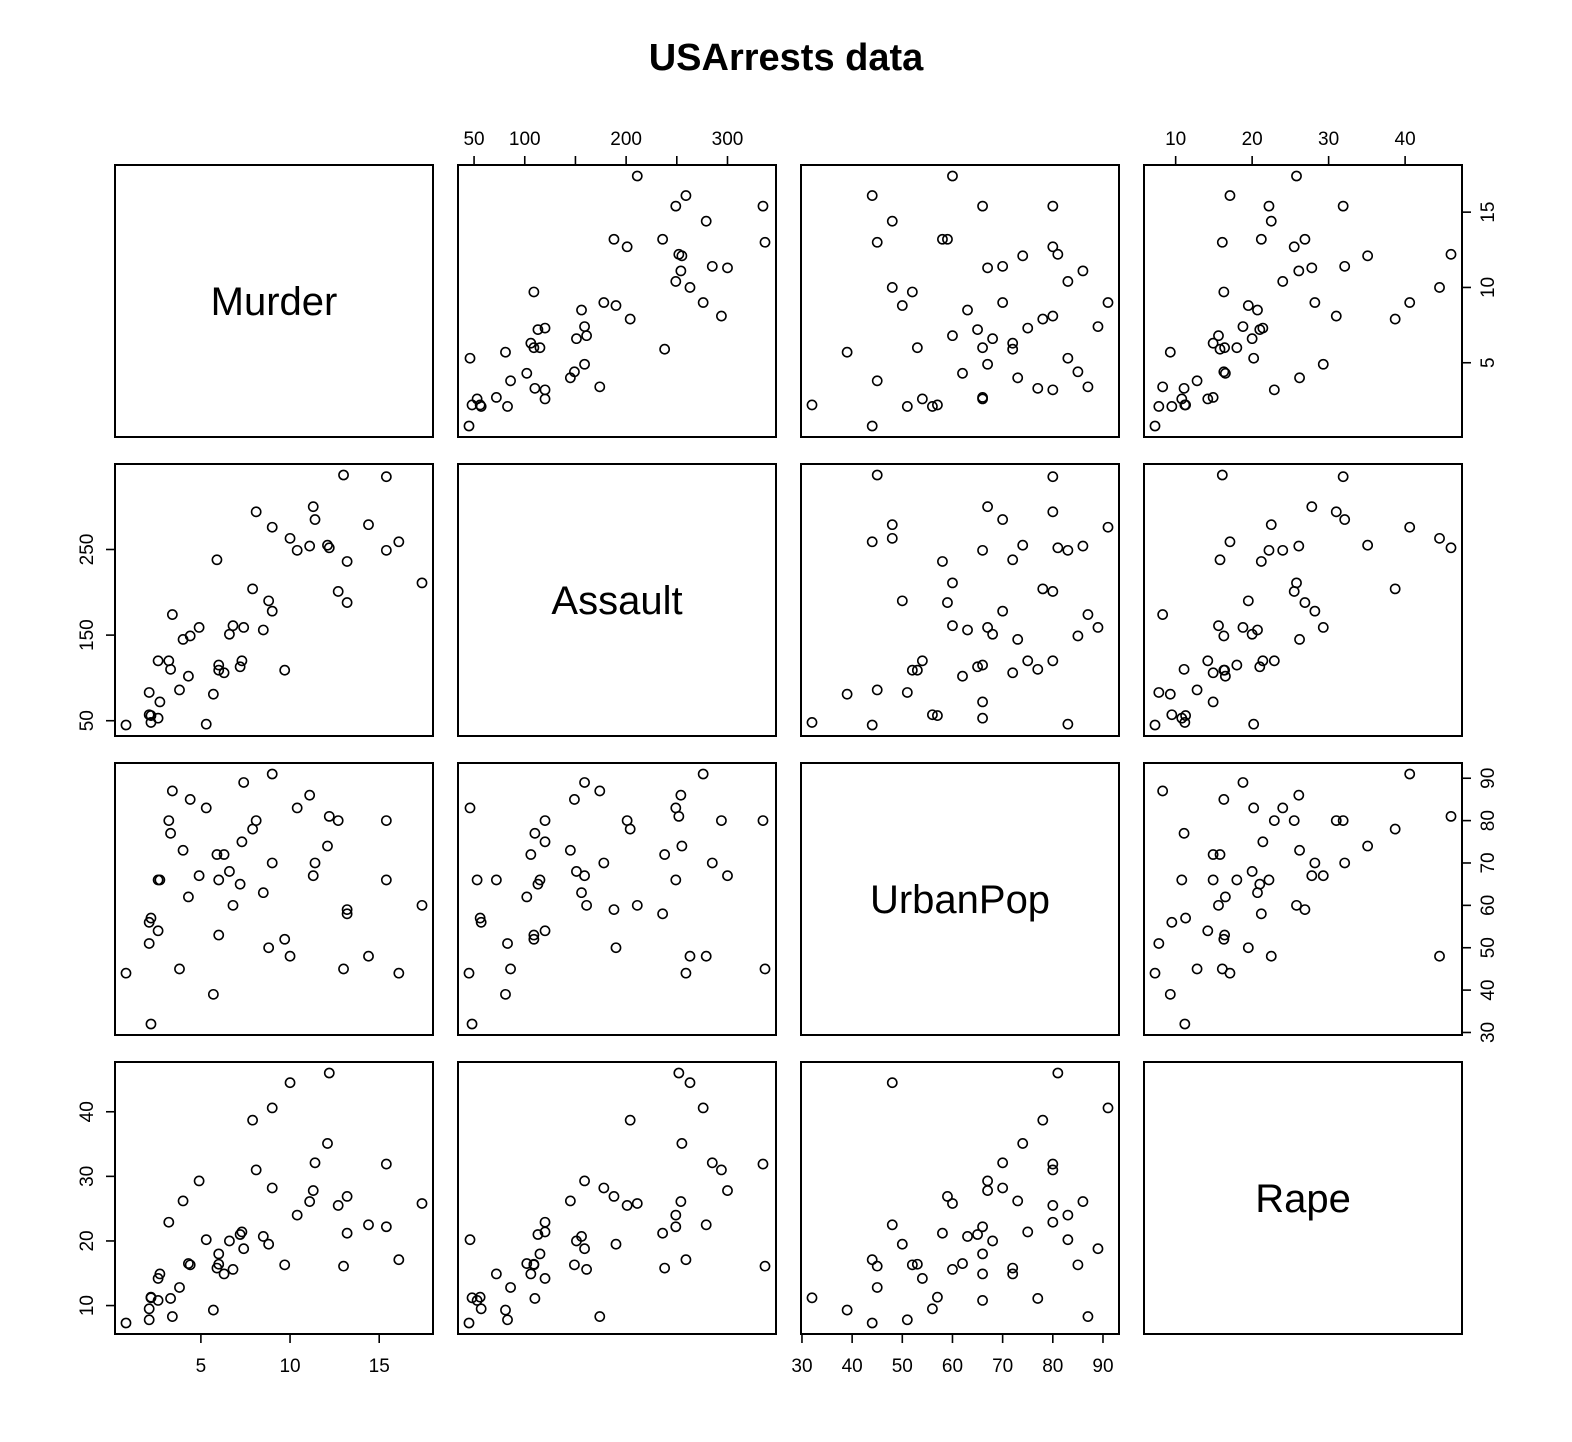 The image size is (1572, 1442). Describe the element at coordinates (617, 600) in the screenshot. I see `panel-assault-vs-assault-frame` at that location.